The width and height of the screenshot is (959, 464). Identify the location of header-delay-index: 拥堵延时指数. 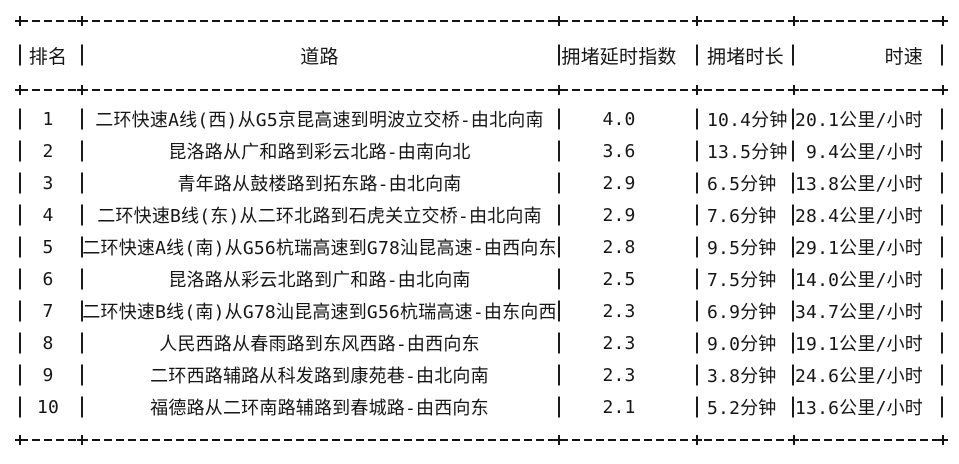
(619, 56).